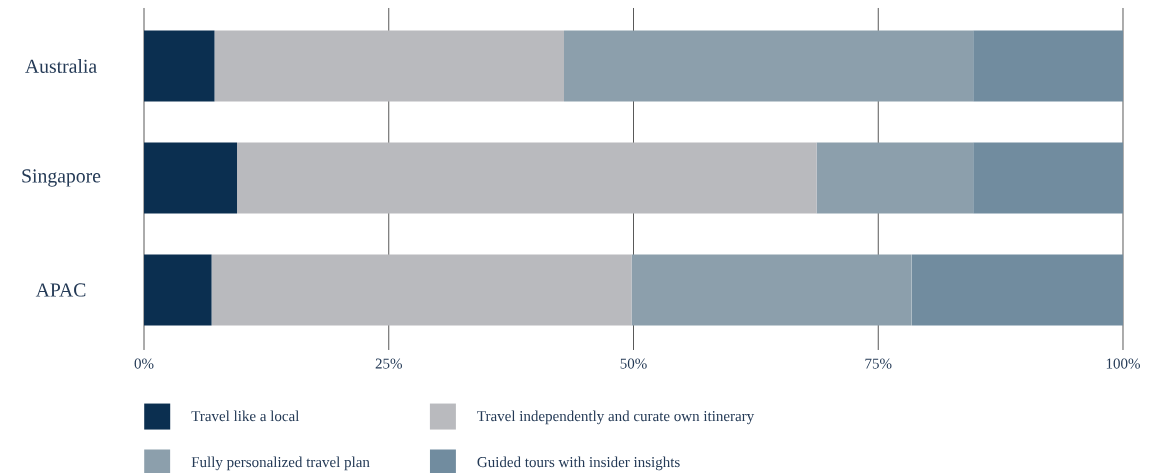 The height and width of the screenshot is (473, 1169). Describe the element at coordinates (388, 363) in the screenshot. I see `x-tick-label: 25%` at that location.